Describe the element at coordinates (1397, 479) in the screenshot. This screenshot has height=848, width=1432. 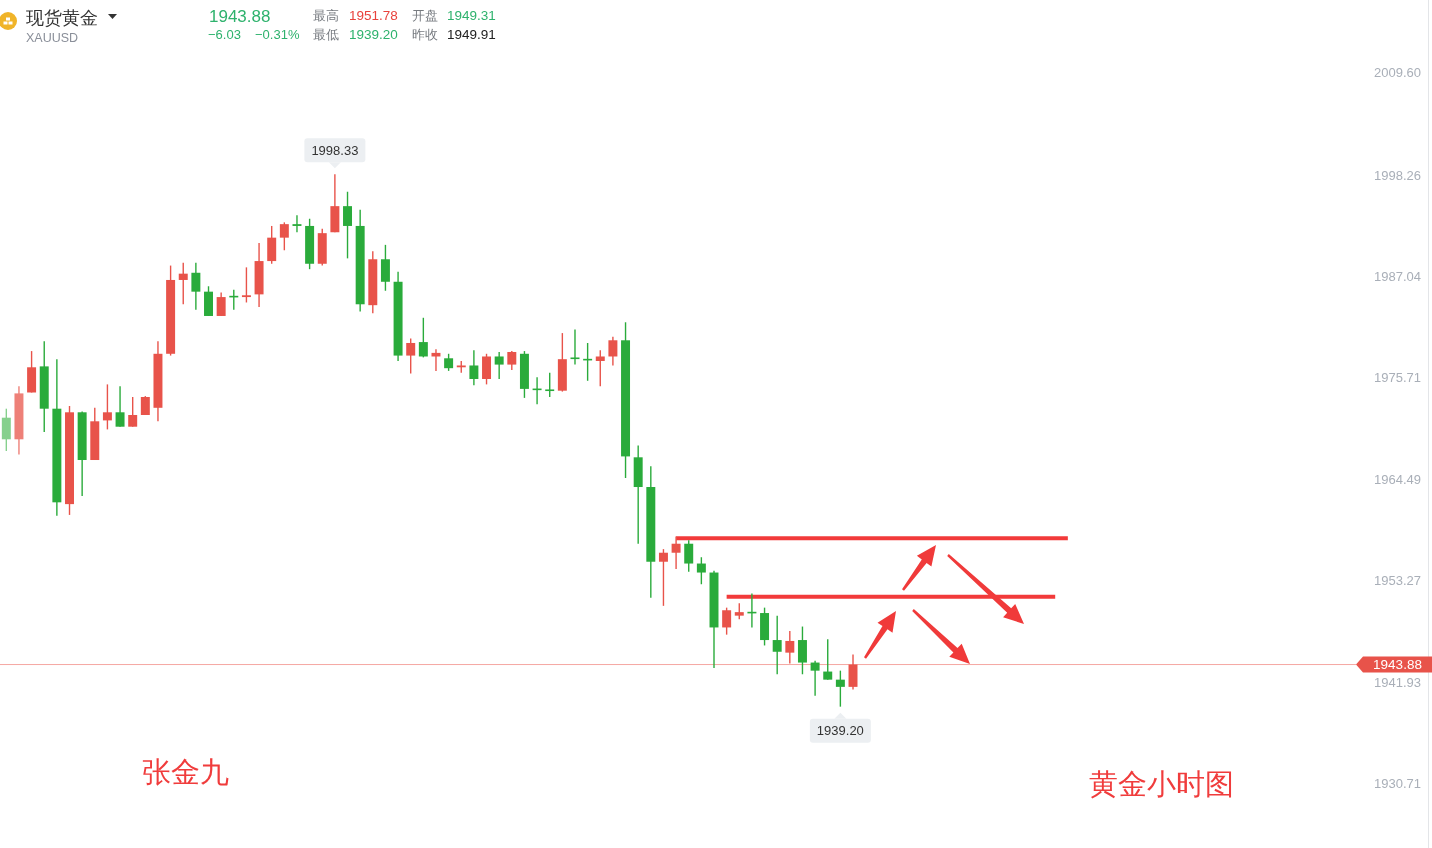
I see `y-tick-label: 1964.49` at that location.